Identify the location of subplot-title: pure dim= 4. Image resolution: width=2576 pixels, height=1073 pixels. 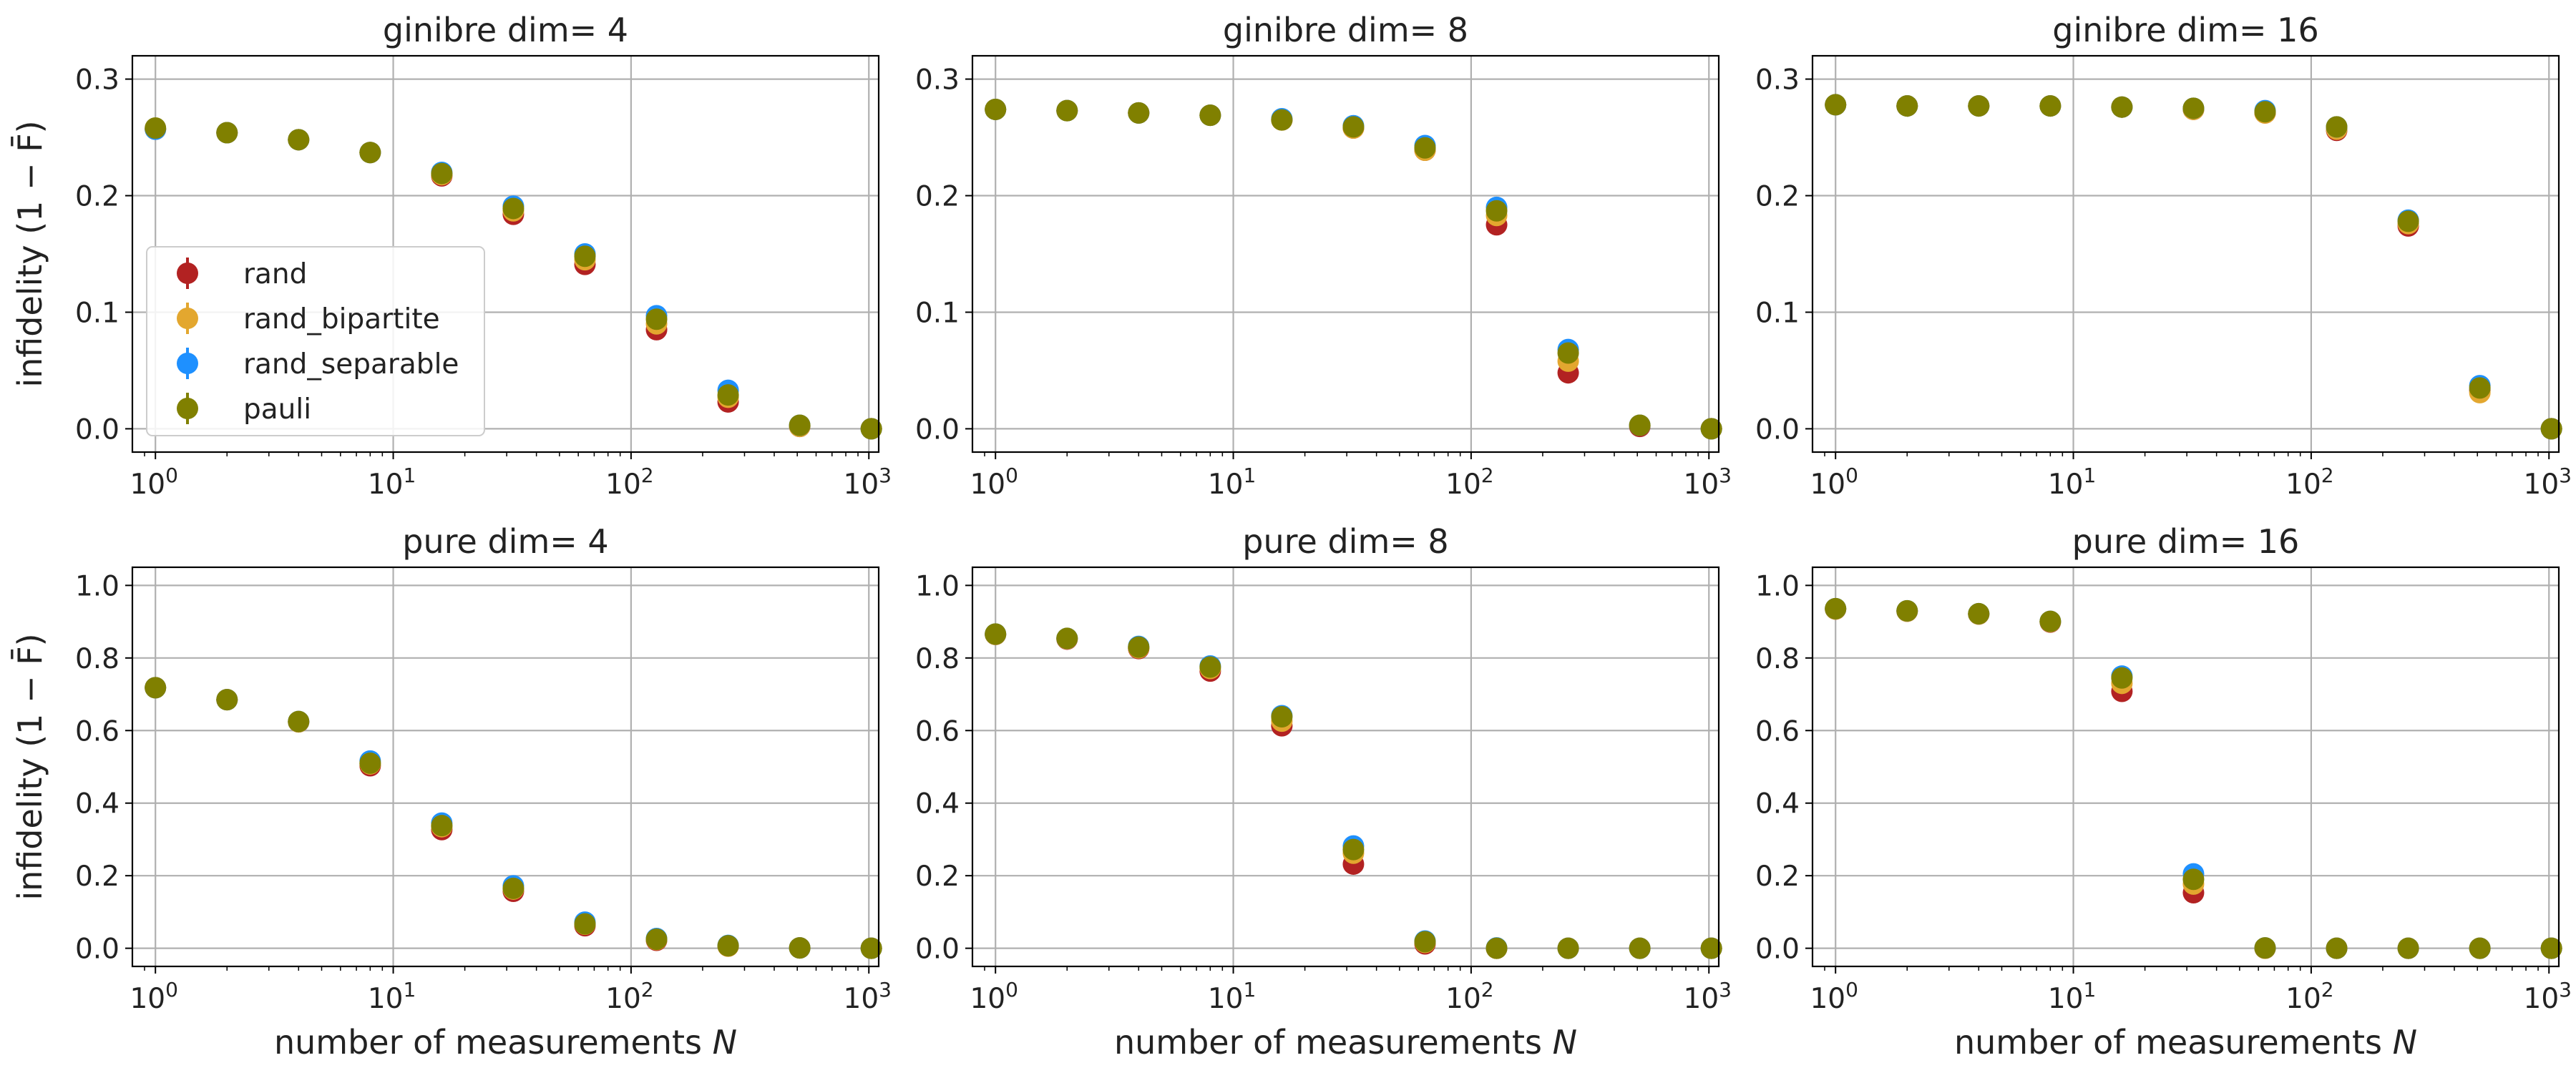
(505, 541).